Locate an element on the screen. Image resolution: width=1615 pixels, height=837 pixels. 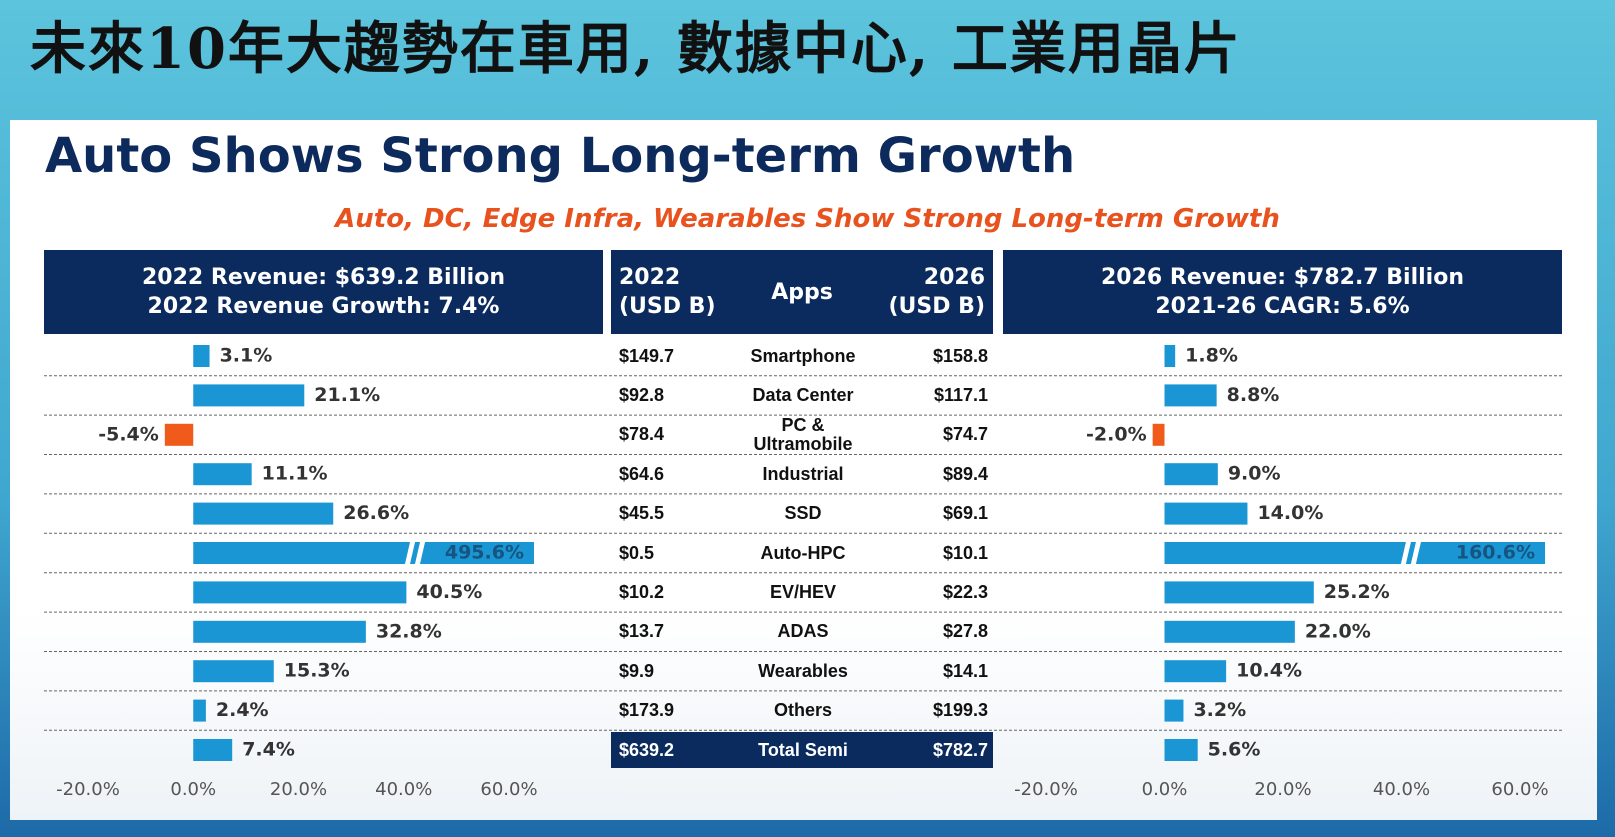
table-cell: $92.8 is located at coordinates (642, 394).